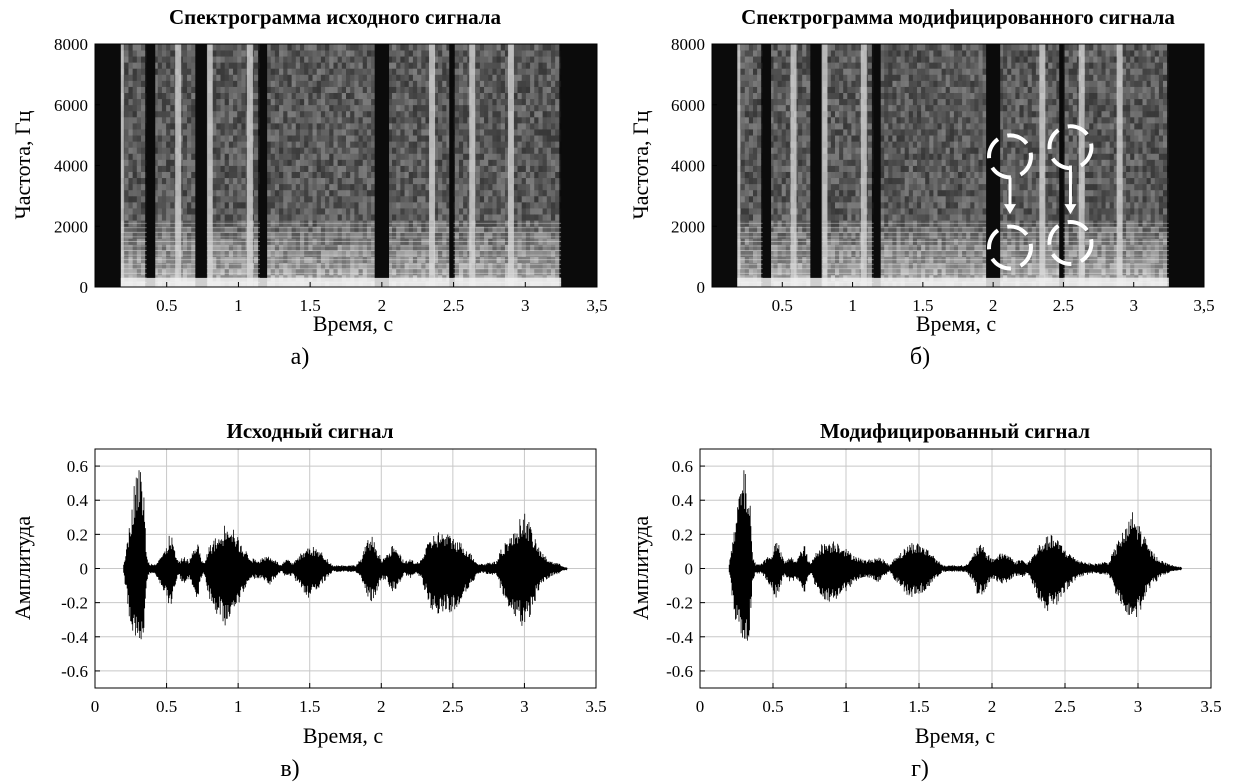 The height and width of the screenshot is (783, 1239). What do you see at coordinates (472, 165) in the screenshot?
I see `burst-column` at bounding box center [472, 165].